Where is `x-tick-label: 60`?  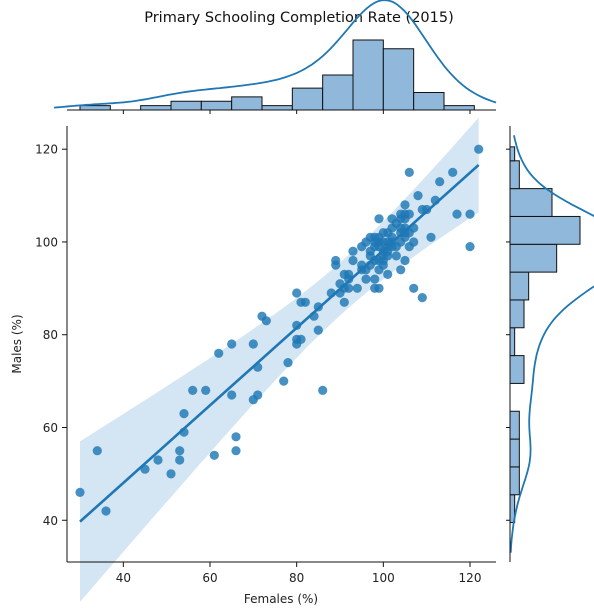 x-tick-label: 60 is located at coordinates (209, 578).